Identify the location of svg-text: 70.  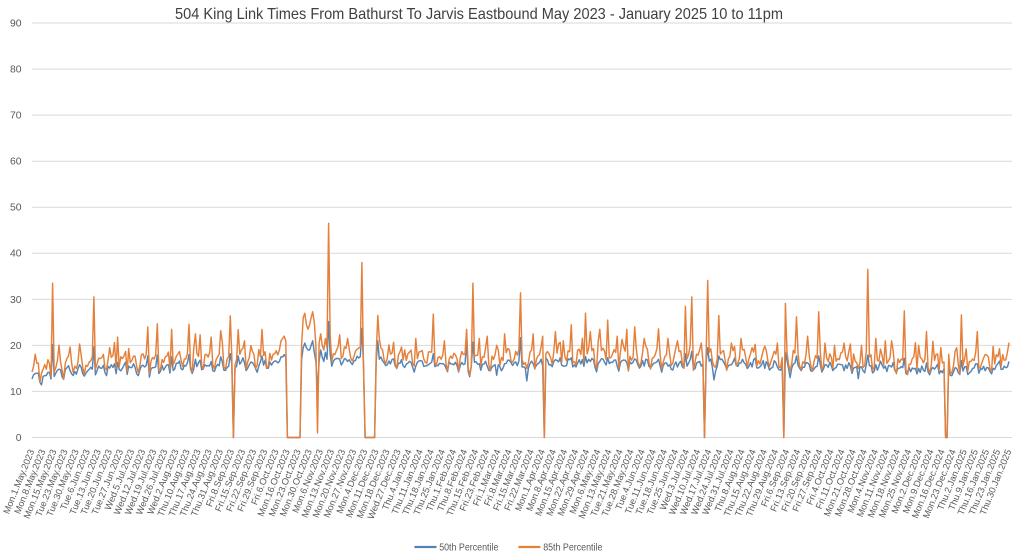
(16, 116).